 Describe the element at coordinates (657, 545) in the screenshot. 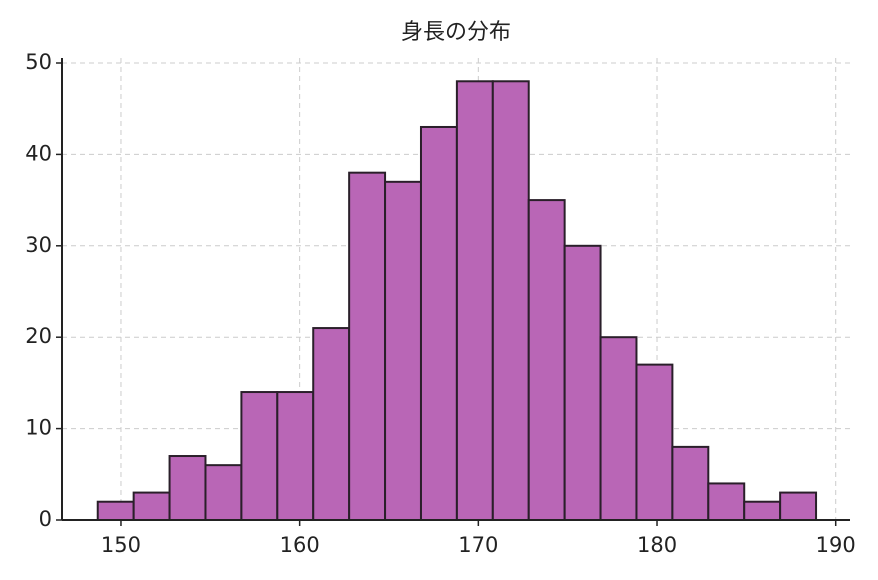

I see `x-tick-label: 180` at that location.